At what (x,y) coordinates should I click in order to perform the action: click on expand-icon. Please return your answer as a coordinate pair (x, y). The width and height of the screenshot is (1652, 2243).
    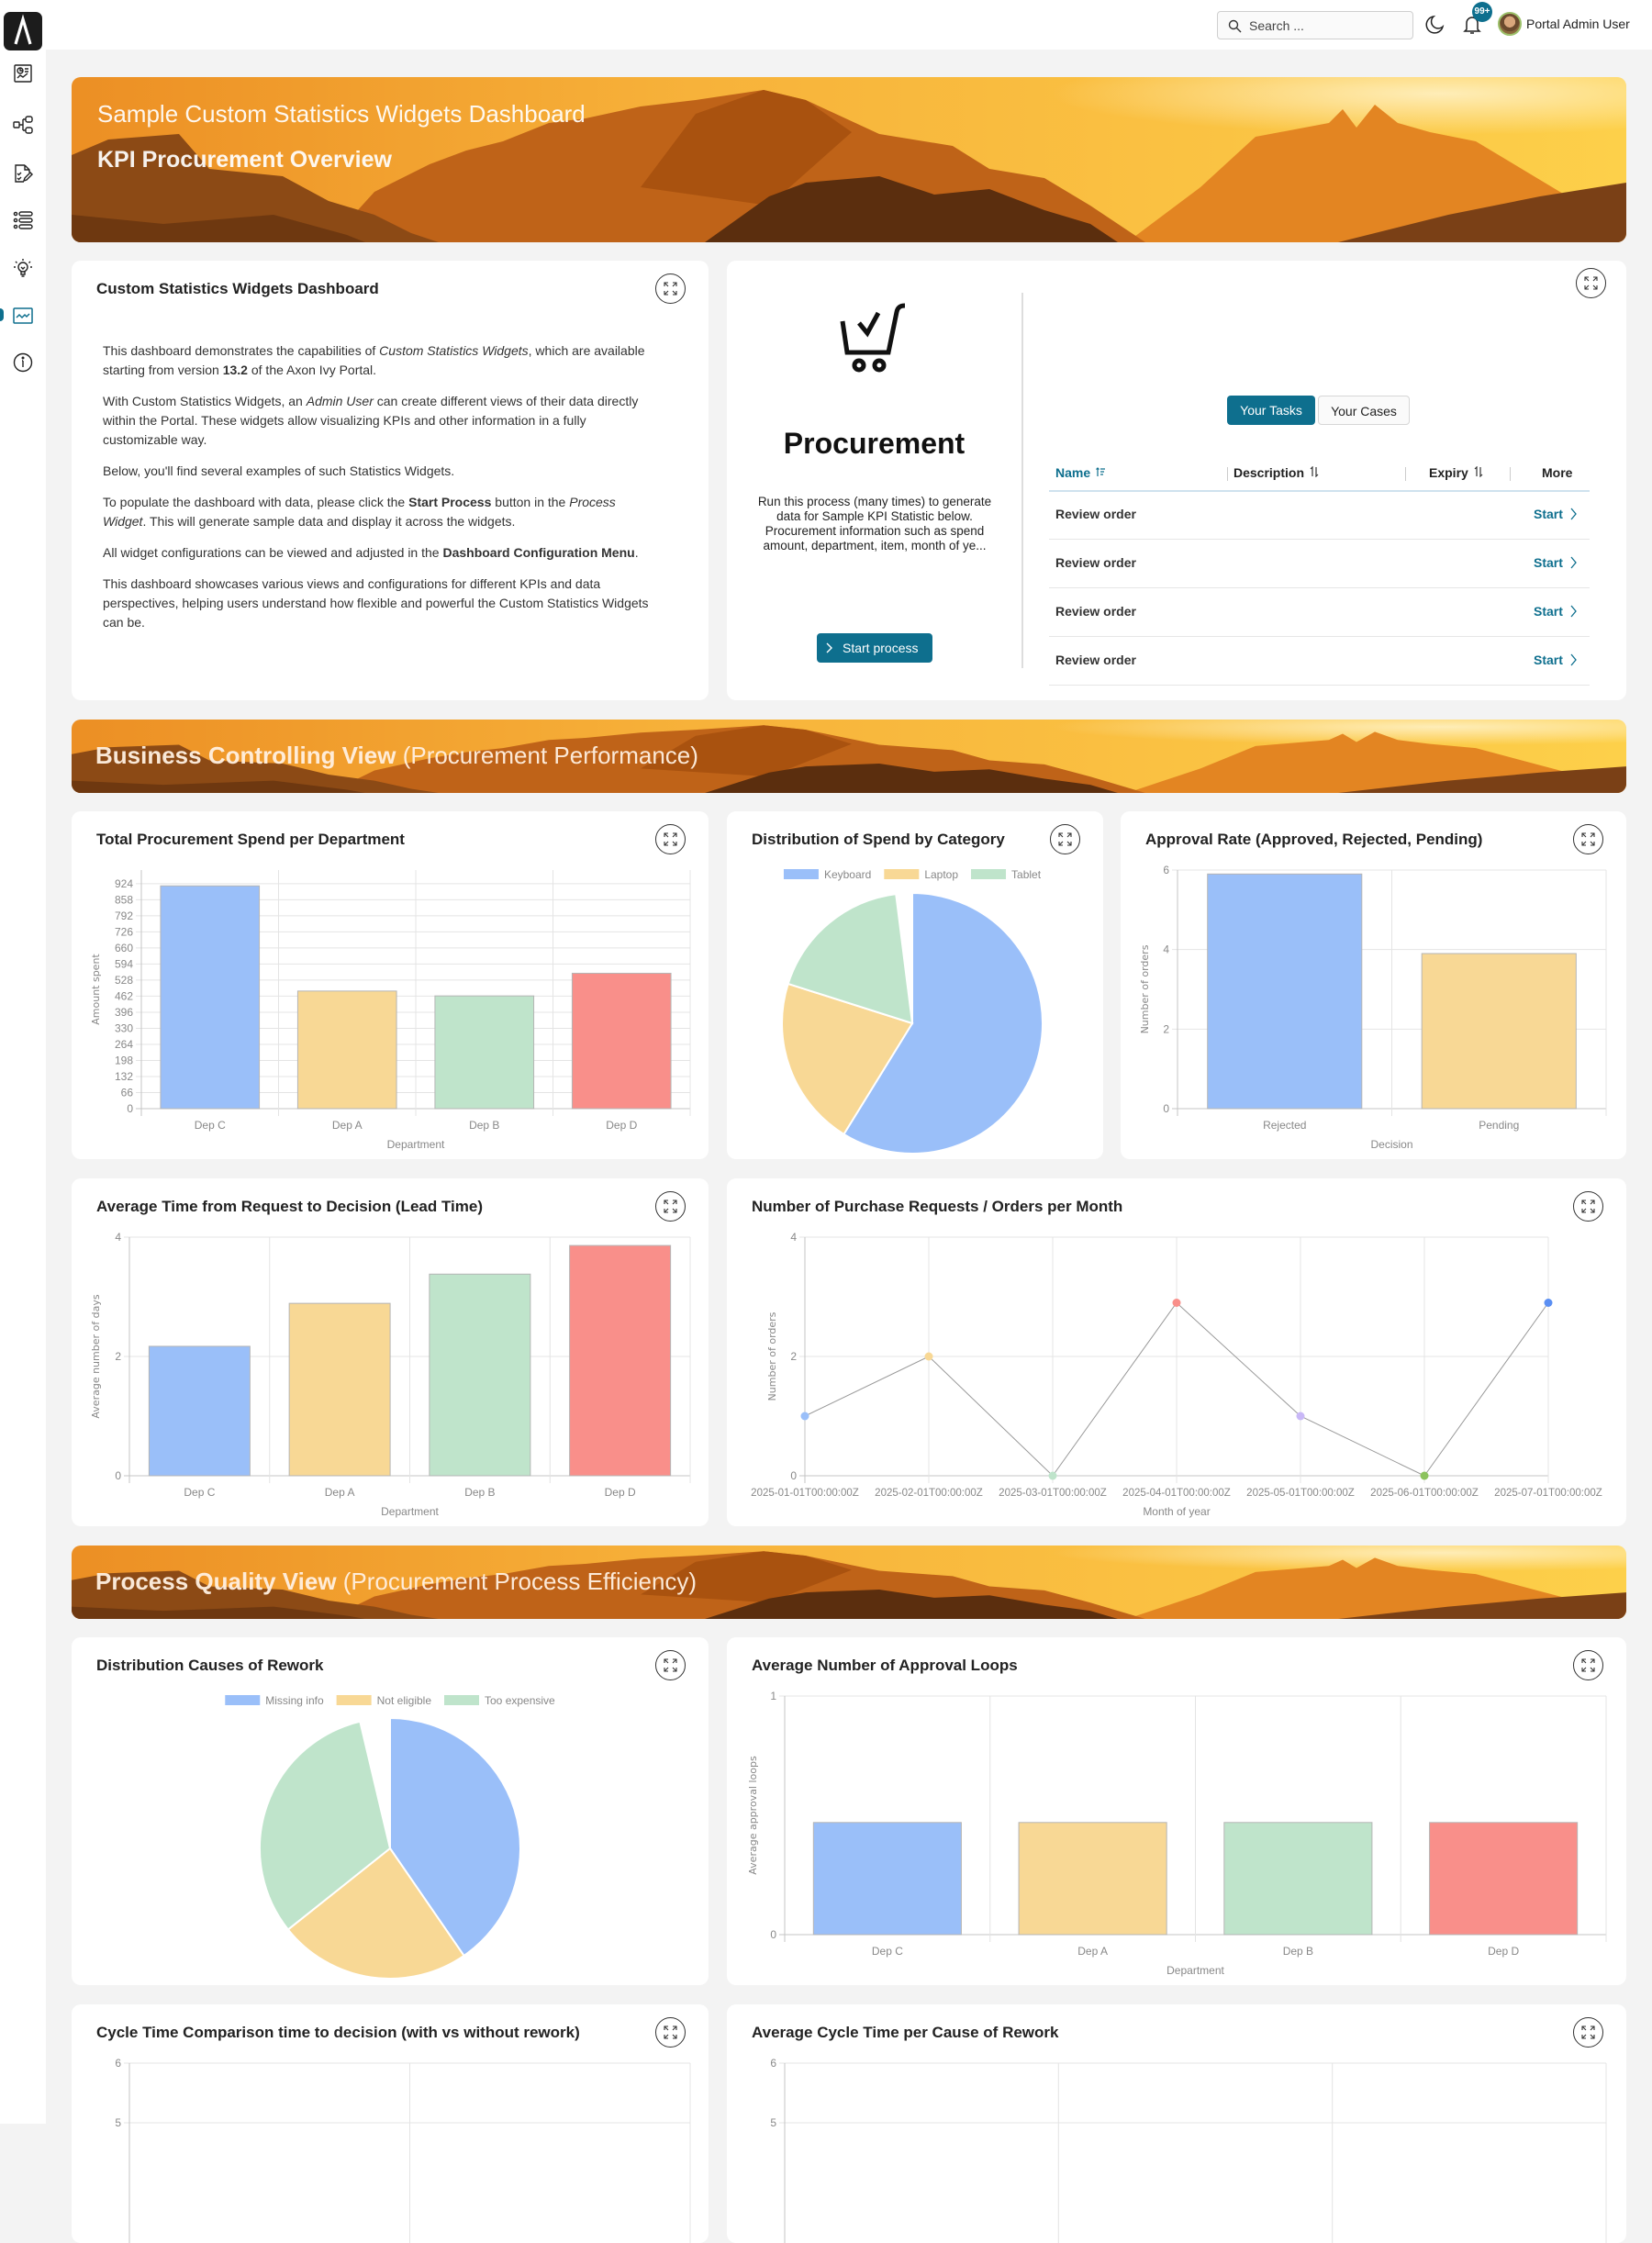
    Looking at the image, I should click on (1588, 2032).